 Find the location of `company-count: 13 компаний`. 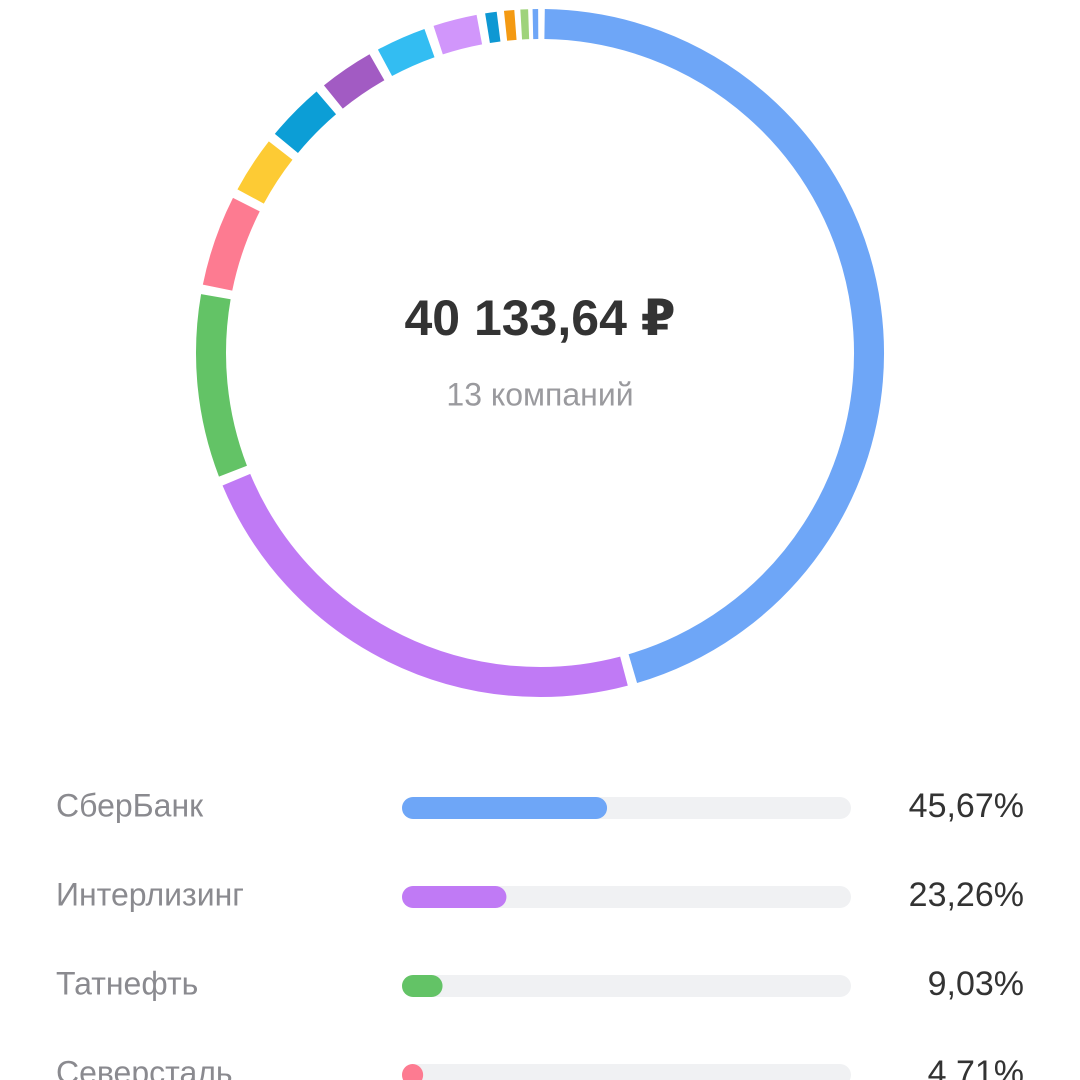

company-count: 13 компаний is located at coordinates (539, 394).